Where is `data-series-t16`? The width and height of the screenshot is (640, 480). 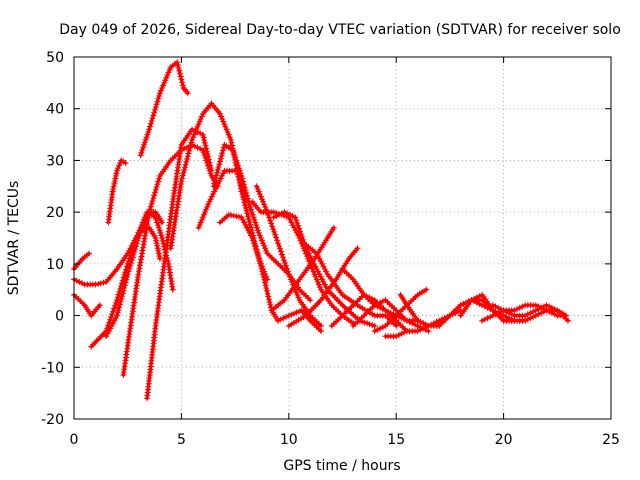
data-series-t16 is located at coordinates (302, 269).